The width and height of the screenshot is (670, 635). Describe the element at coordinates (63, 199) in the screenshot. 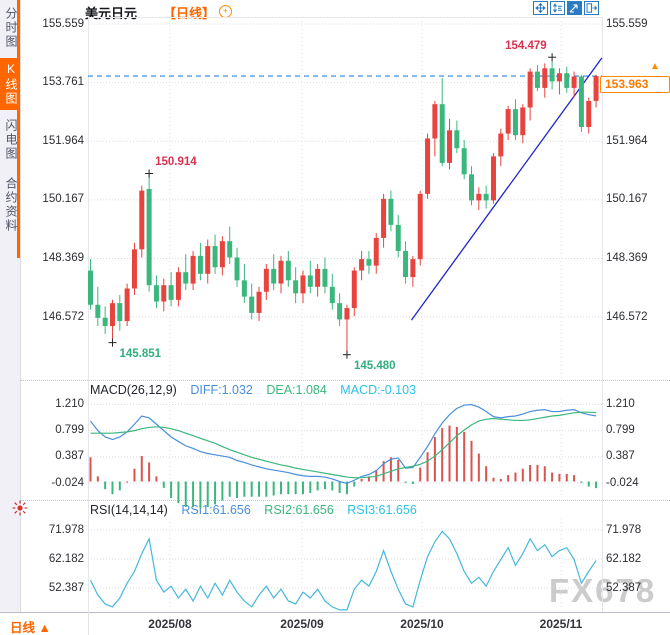

I see `main-y-axis-label-left: 150.167` at that location.